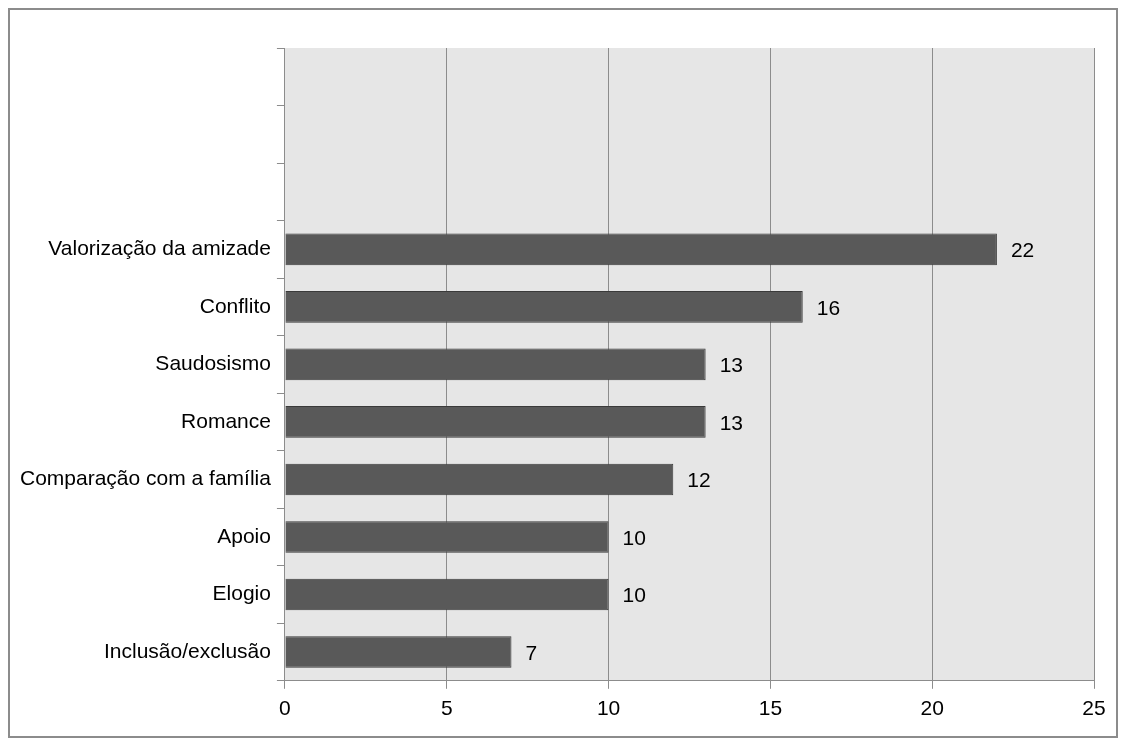 This screenshot has width=1126, height=746. I want to click on data-label: 16, so click(828, 307).